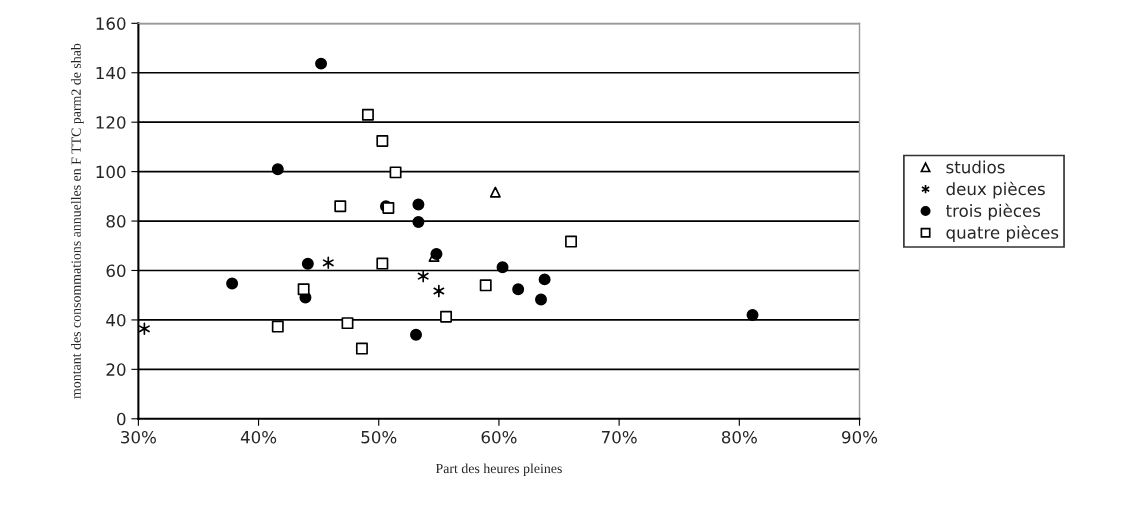  Describe the element at coordinates (993, 212) in the screenshot. I see `legend-label: trois pièces` at that location.